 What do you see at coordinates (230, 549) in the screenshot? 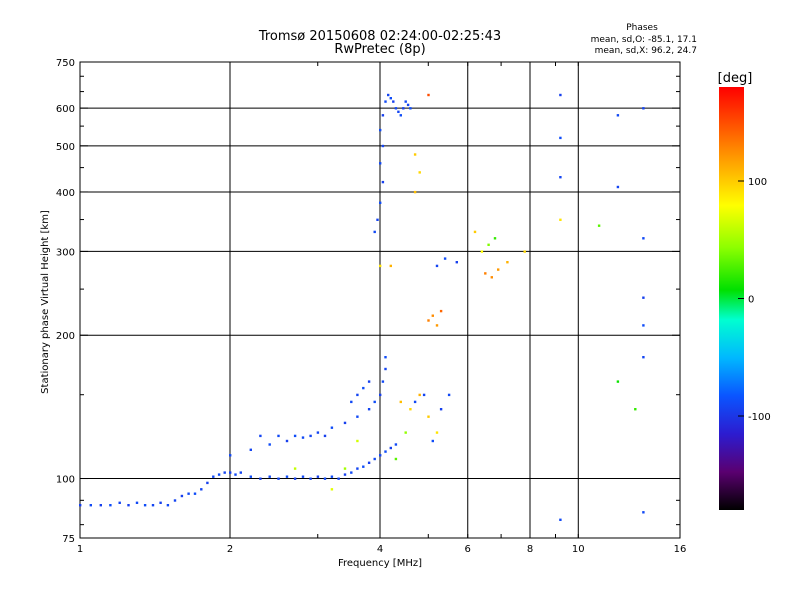
I see `x-tick-label: 2` at bounding box center [230, 549].